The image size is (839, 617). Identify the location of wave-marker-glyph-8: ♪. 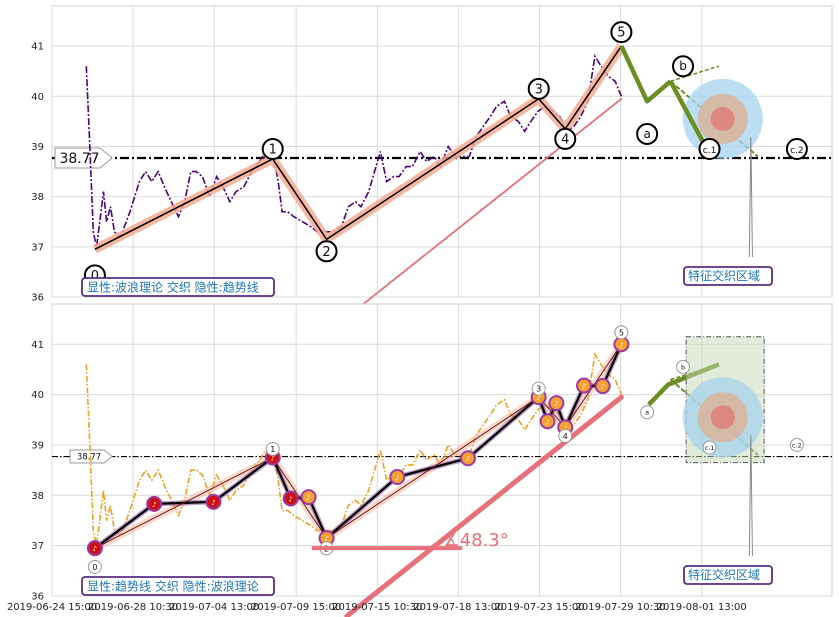
(468, 459).